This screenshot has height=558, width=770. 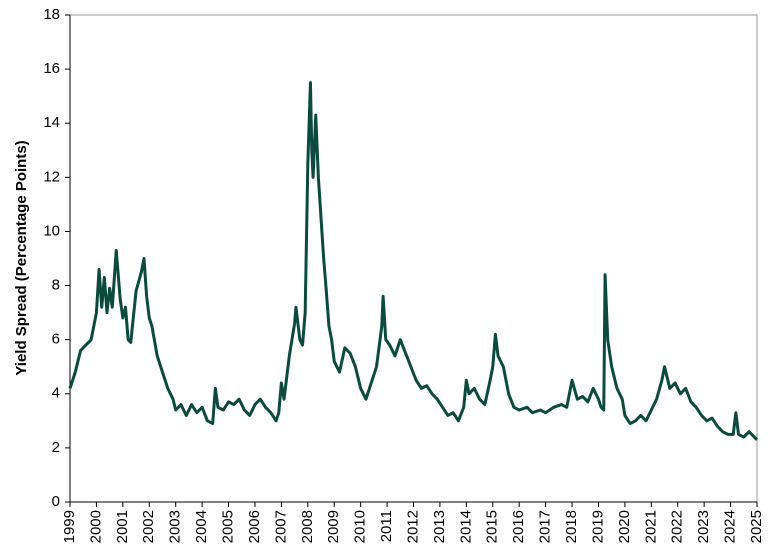 I want to click on y-tick-label: 16, so click(x=51, y=68).